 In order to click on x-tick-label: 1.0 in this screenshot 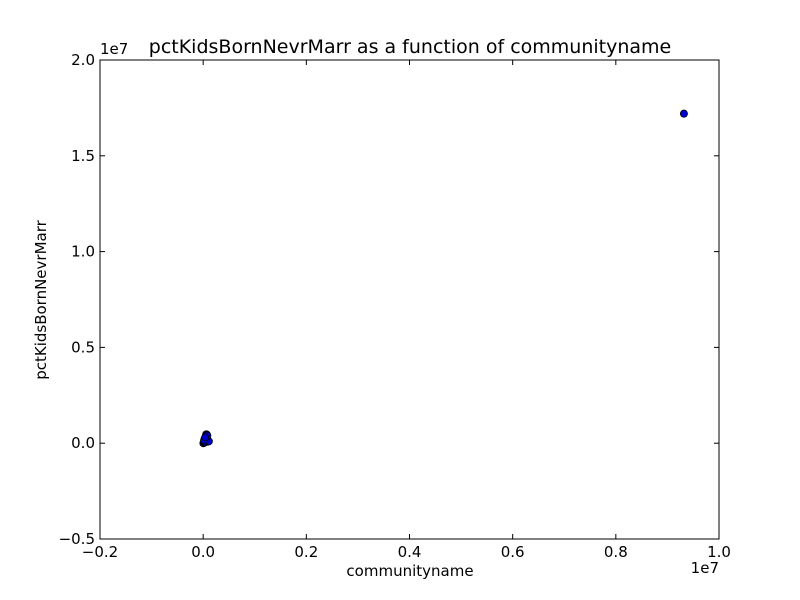, I will do `click(719, 552)`.